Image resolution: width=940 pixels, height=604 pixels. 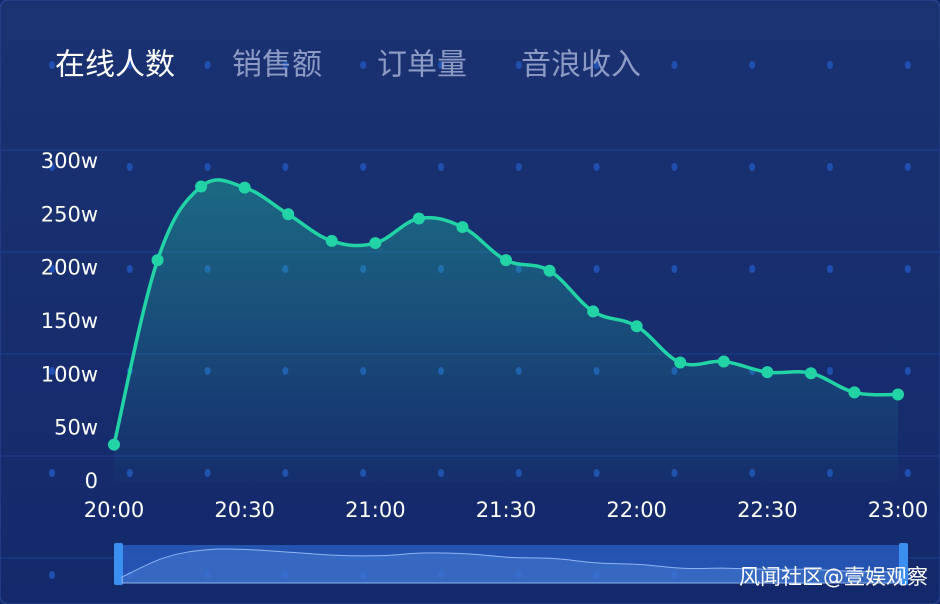 What do you see at coordinates (636, 510) in the screenshot?
I see `x-tick-label: 22:00` at bounding box center [636, 510].